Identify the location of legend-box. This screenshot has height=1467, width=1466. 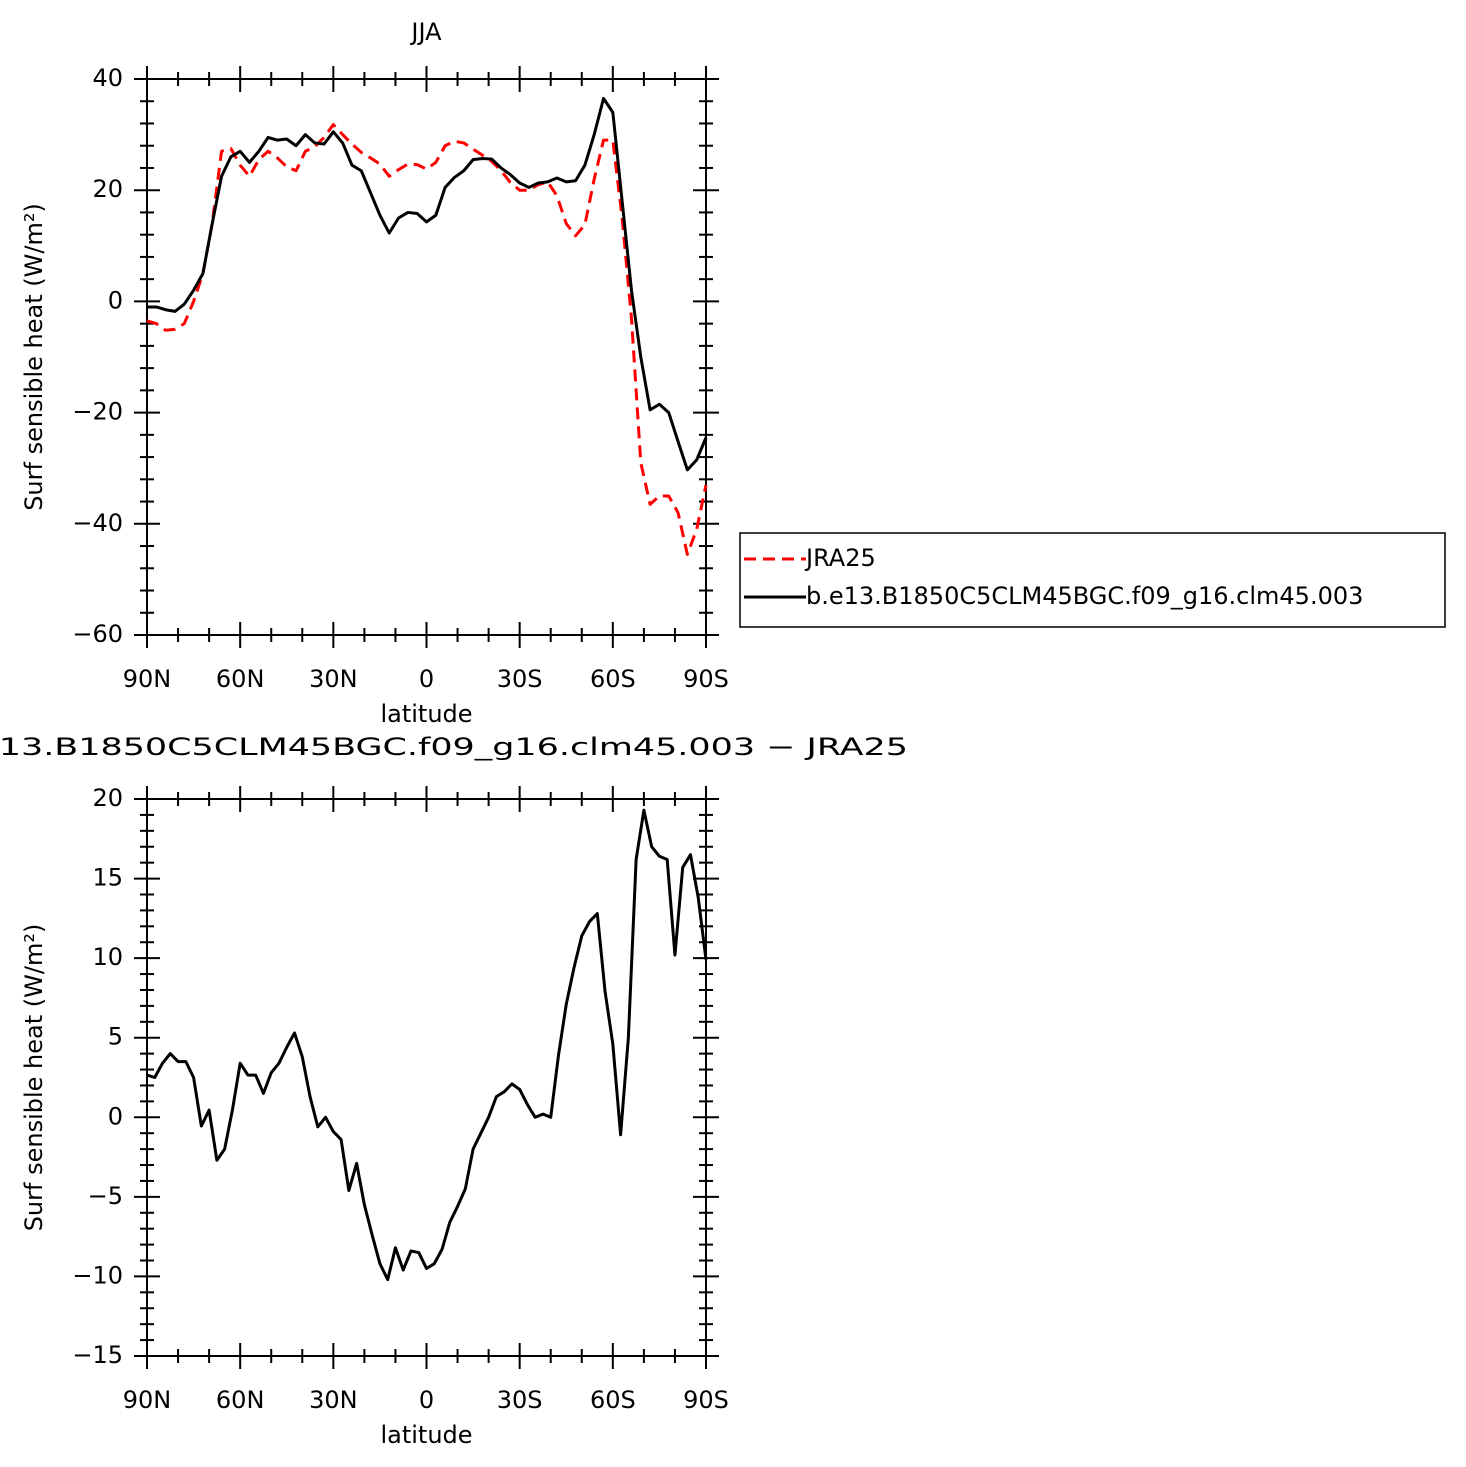
(1092, 580).